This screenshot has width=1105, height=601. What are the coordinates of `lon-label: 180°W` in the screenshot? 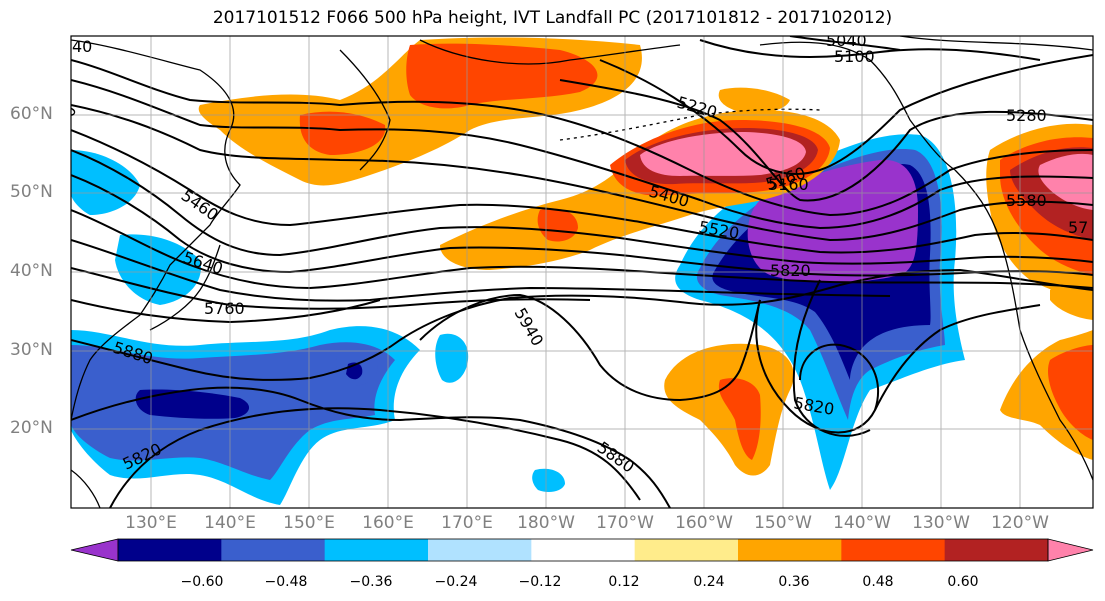 It's located at (546, 523).